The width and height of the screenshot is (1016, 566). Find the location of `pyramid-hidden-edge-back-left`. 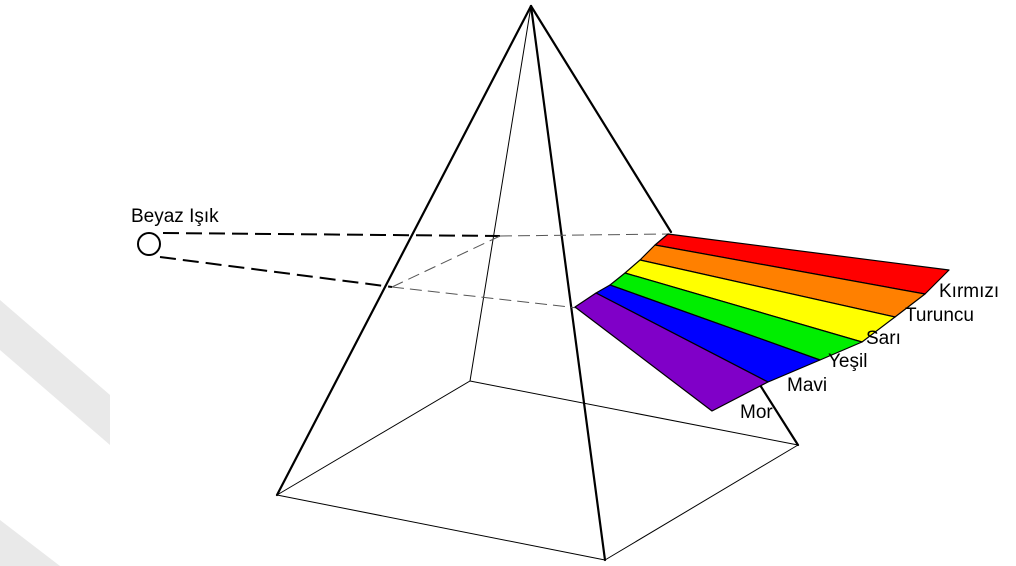

pyramid-hidden-edge-back-left is located at coordinates (500, 193).